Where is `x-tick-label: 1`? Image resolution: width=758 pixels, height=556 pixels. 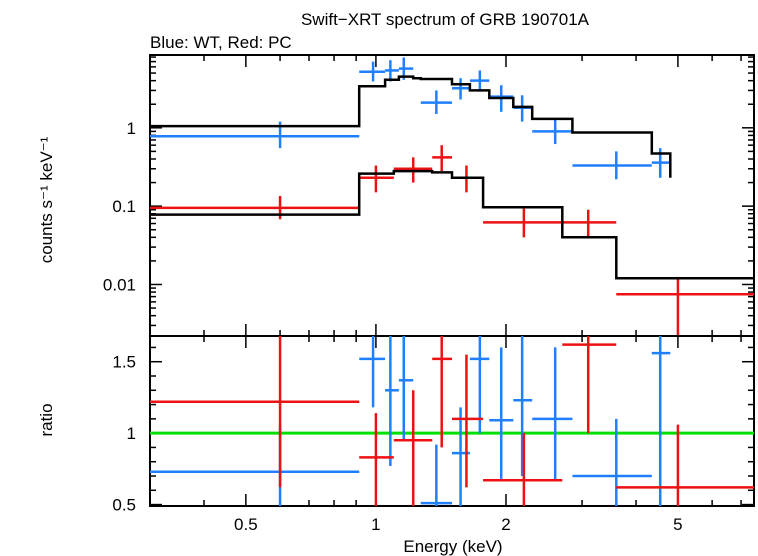
x-tick-label: 1 is located at coordinates (375, 524).